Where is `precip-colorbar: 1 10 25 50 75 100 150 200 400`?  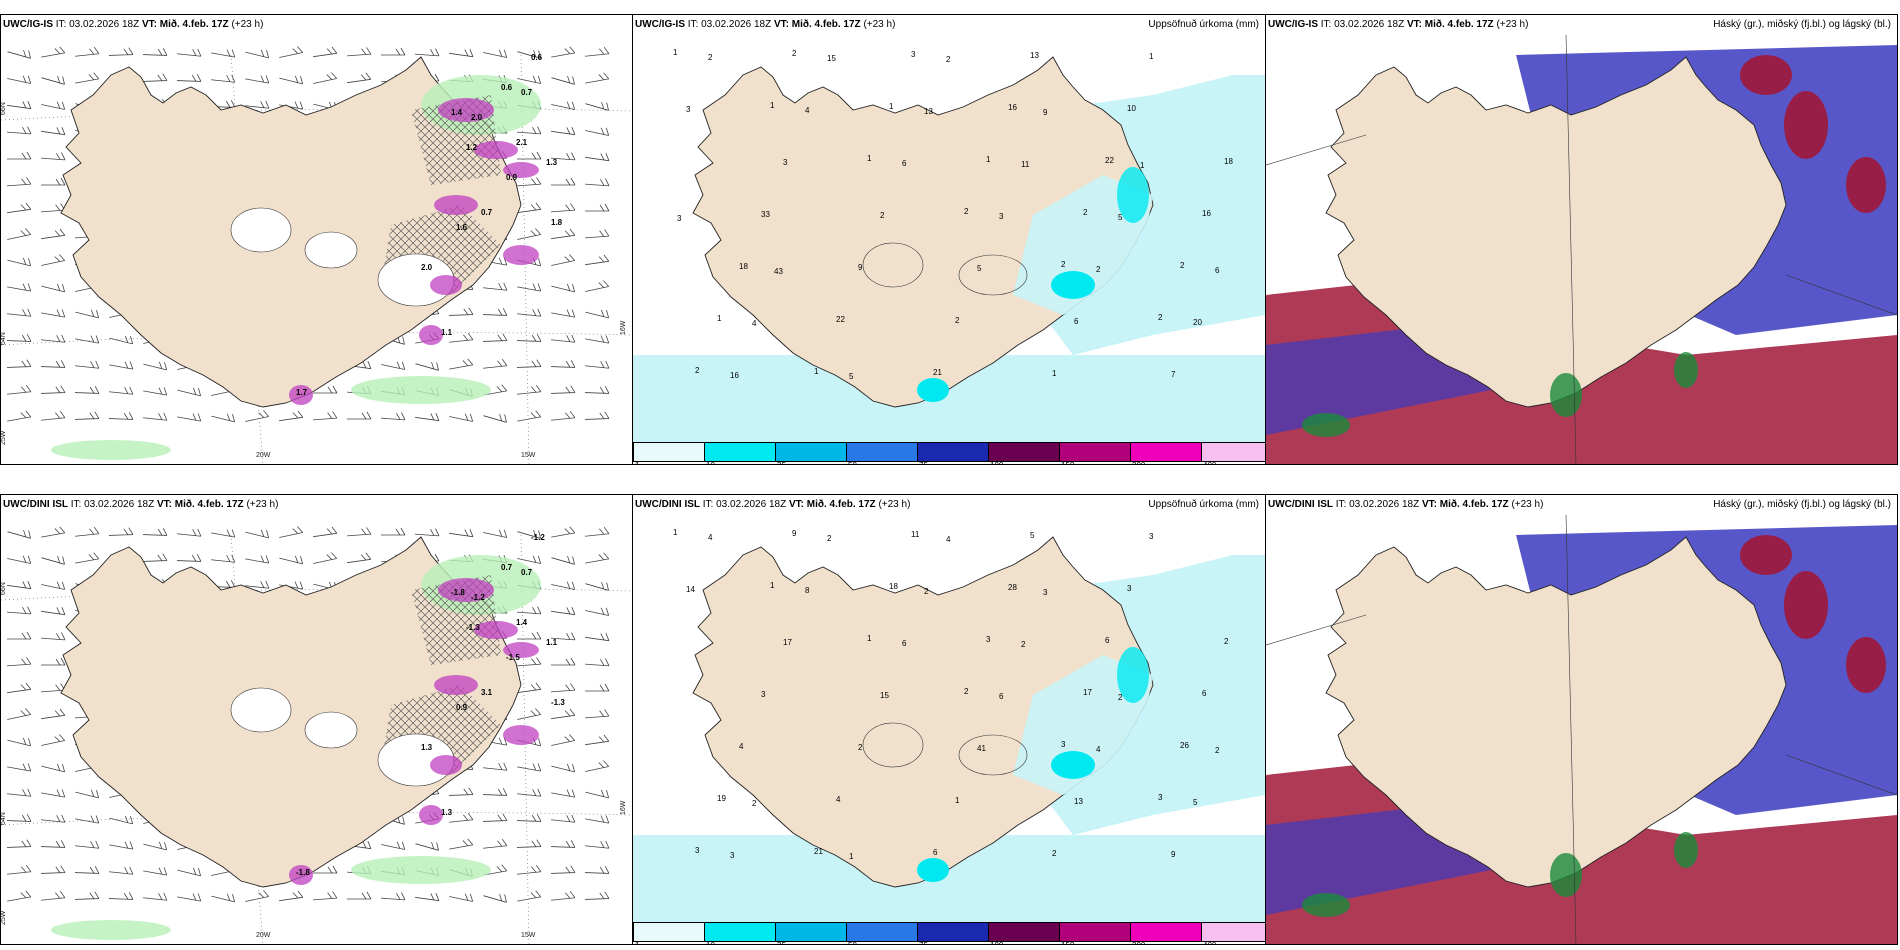 precip-colorbar: 1 10 25 50 75 100 150 200 400 is located at coordinates (949, 933).